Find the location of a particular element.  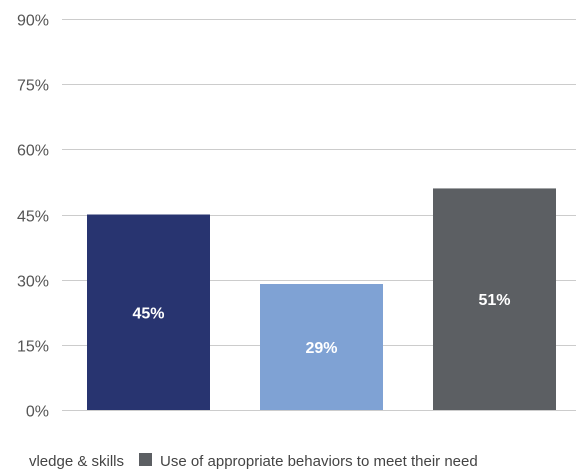

y-tick-label: 60% is located at coordinates (33, 151).